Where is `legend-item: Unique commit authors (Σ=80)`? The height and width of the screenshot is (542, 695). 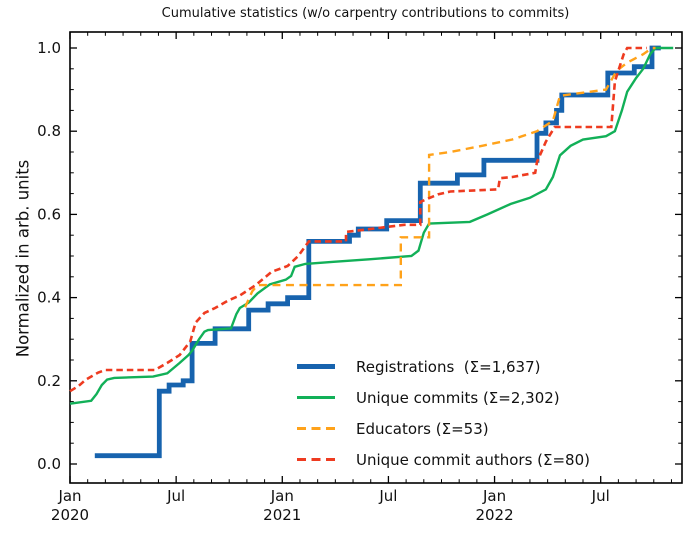 legend-item: Unique commit authors (Σ=80) is located at coordinates (443, 459).